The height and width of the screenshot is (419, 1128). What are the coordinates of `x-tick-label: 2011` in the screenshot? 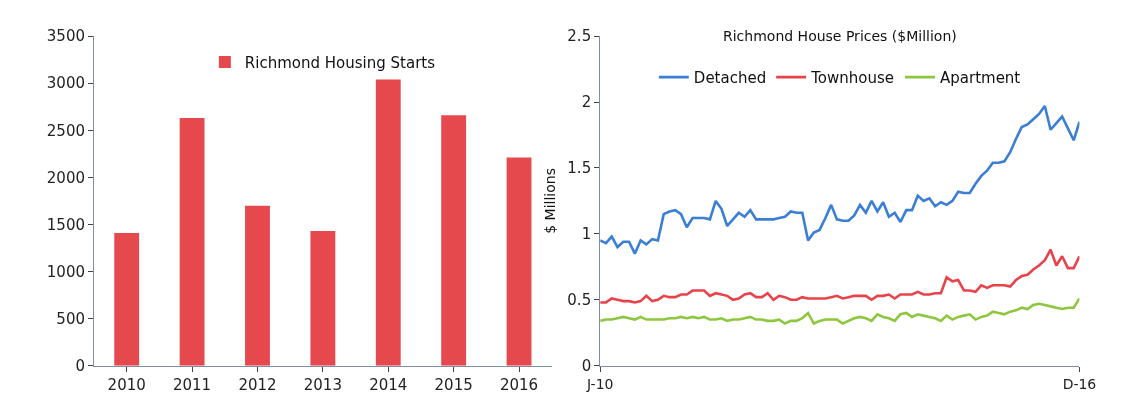 It's located at (192, 384).